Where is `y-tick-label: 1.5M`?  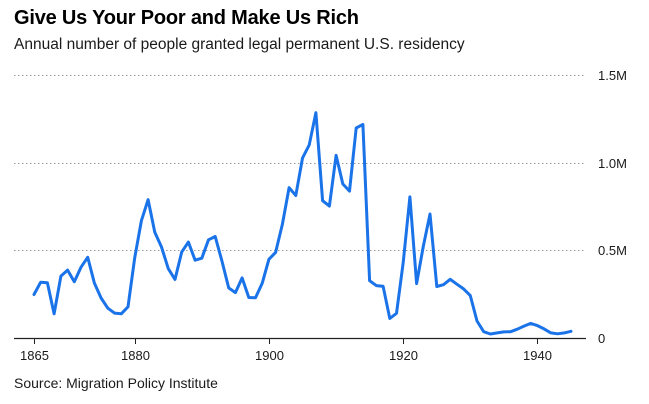 y-tick-label: 1.5M is located at coordinates (612, 75).